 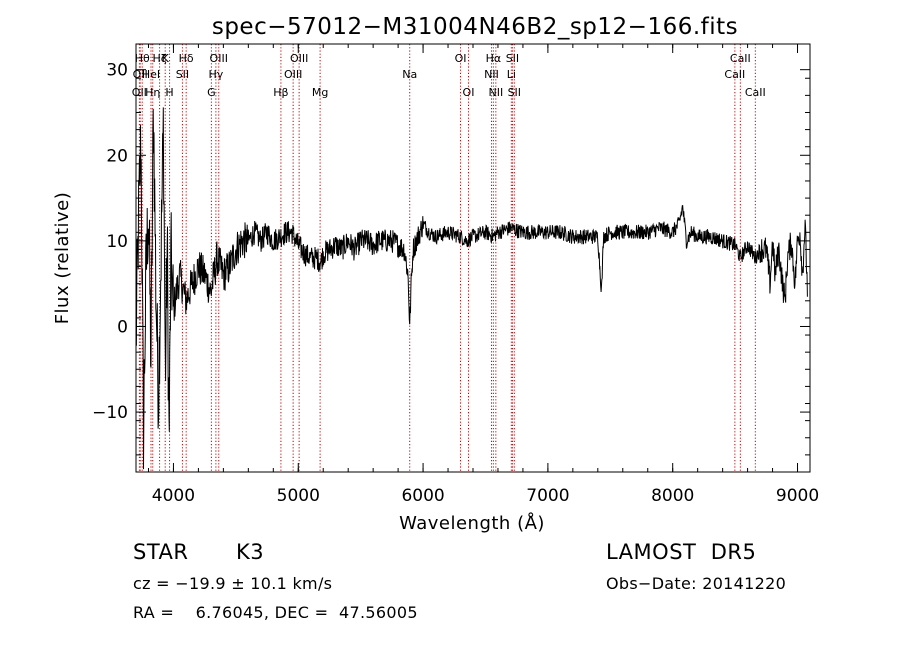 I want to click on redshift-info: cz = −19.9 ± 10.1 km/s, so click(x=233, y=583).